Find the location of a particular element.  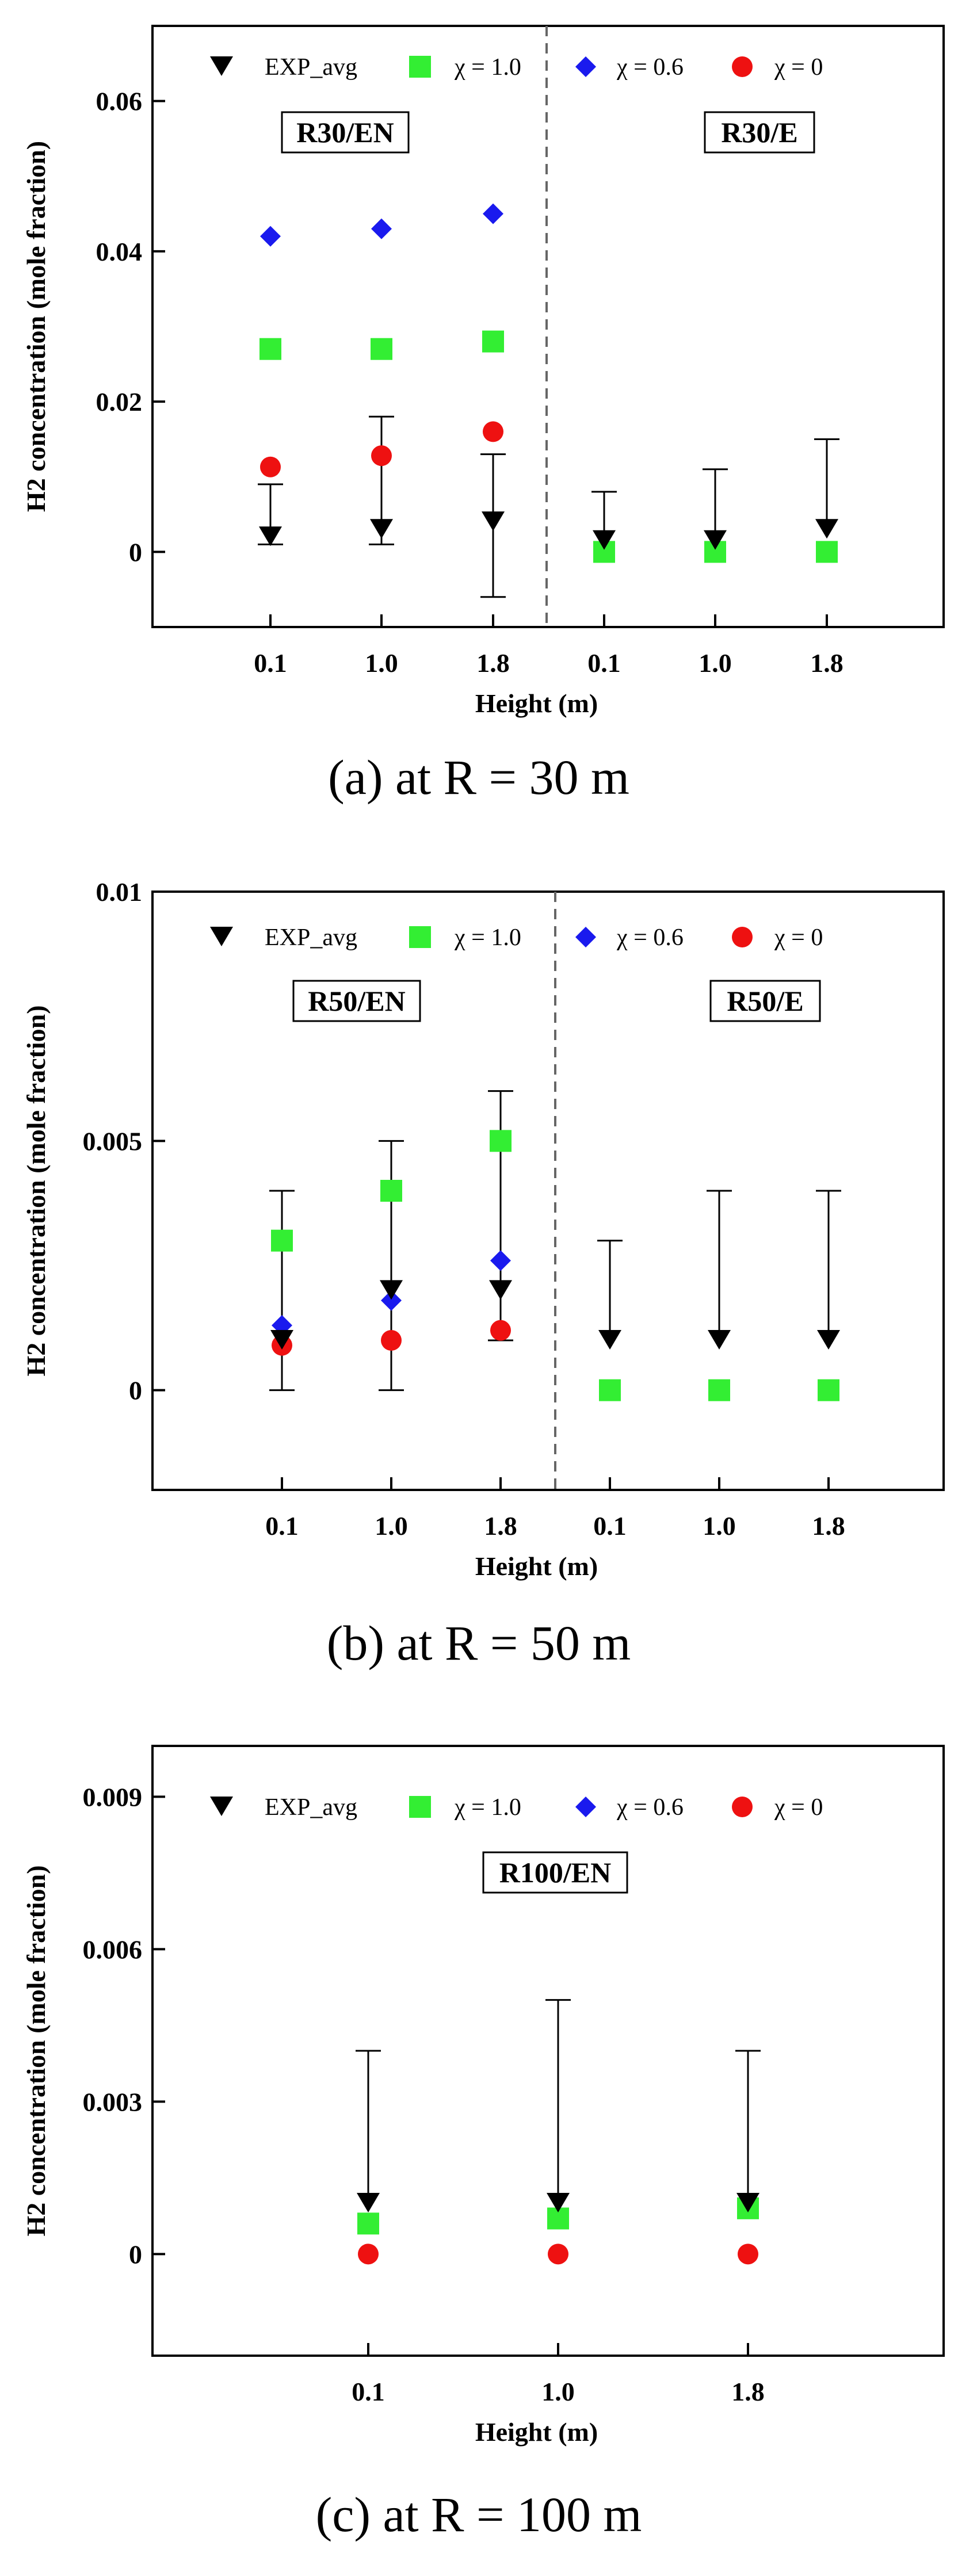

panel-caption: (b) at R = 50 m is located at coordinates (479, 1643).